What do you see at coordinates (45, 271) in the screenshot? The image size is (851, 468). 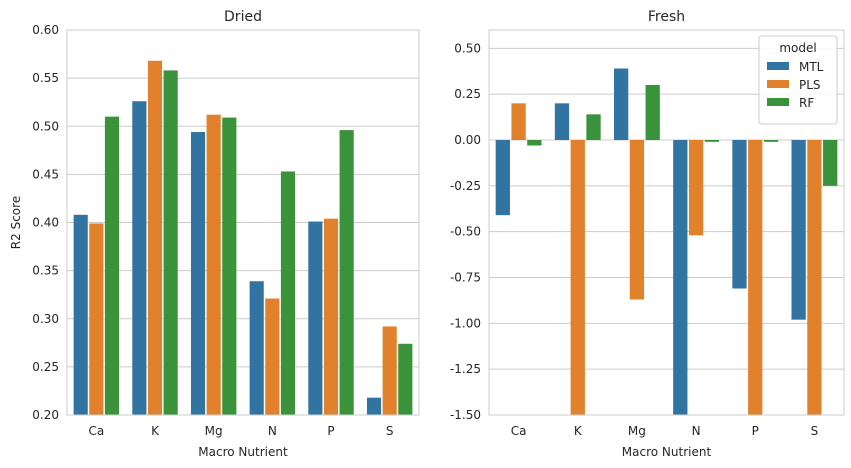 I see `y-tick-label: 0.35` at bounding box center [45, 271].